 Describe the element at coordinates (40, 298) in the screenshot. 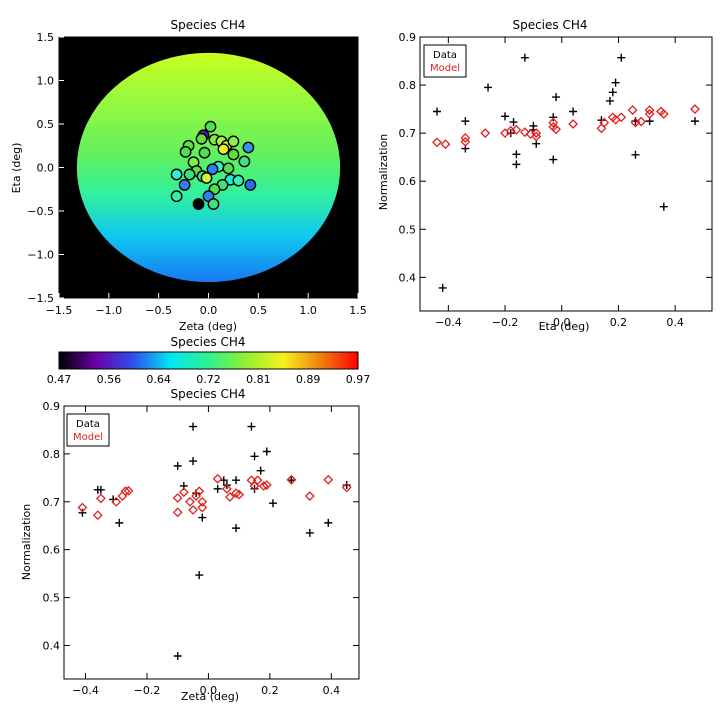

I see `map-y-tick-label: −1.5` at that location.